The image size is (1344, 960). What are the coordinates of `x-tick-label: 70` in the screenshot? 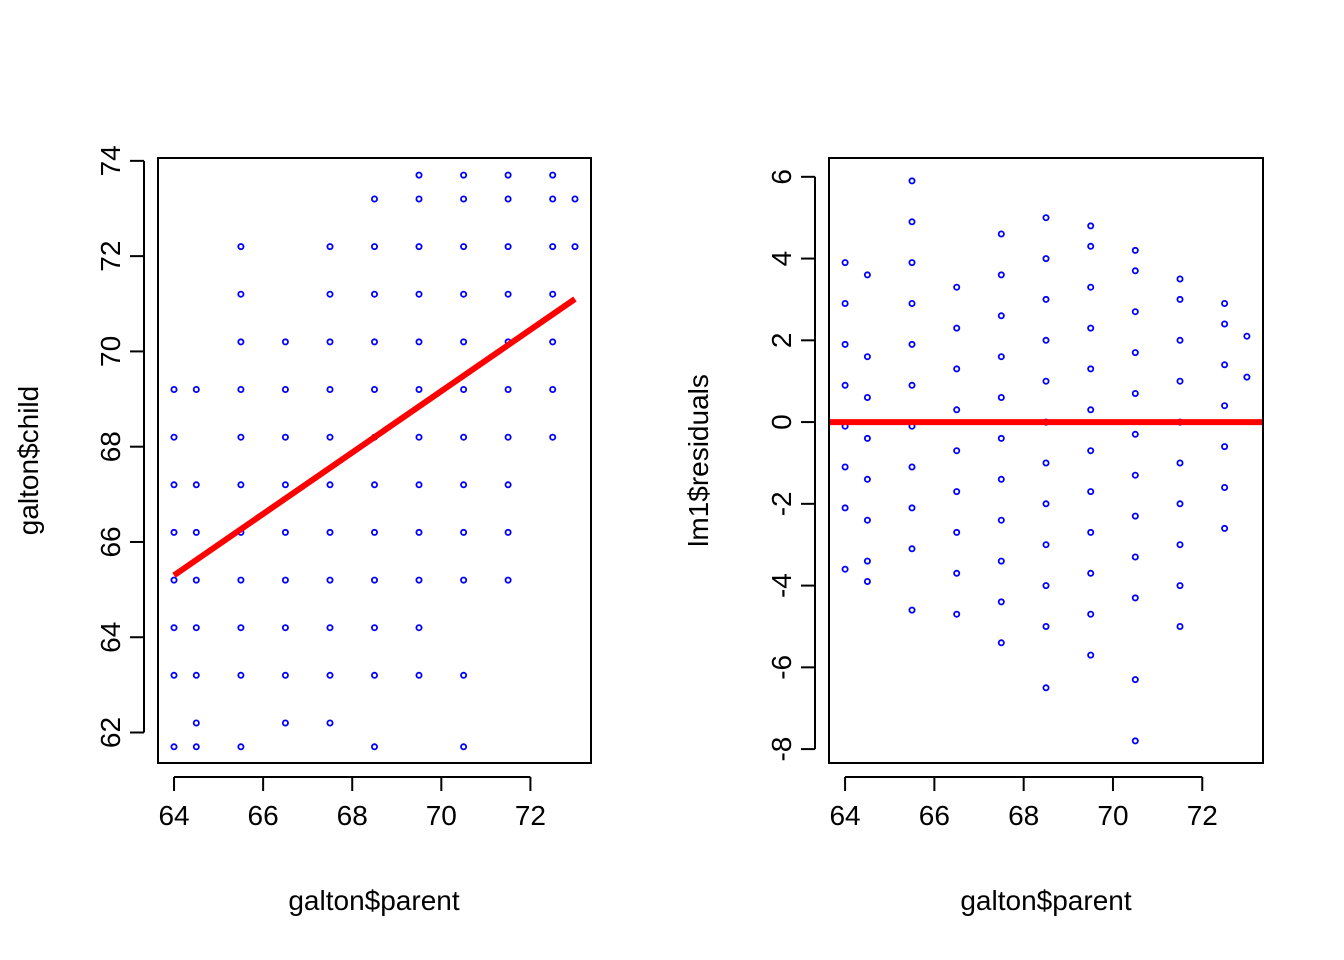 It's located at (1112, 815).